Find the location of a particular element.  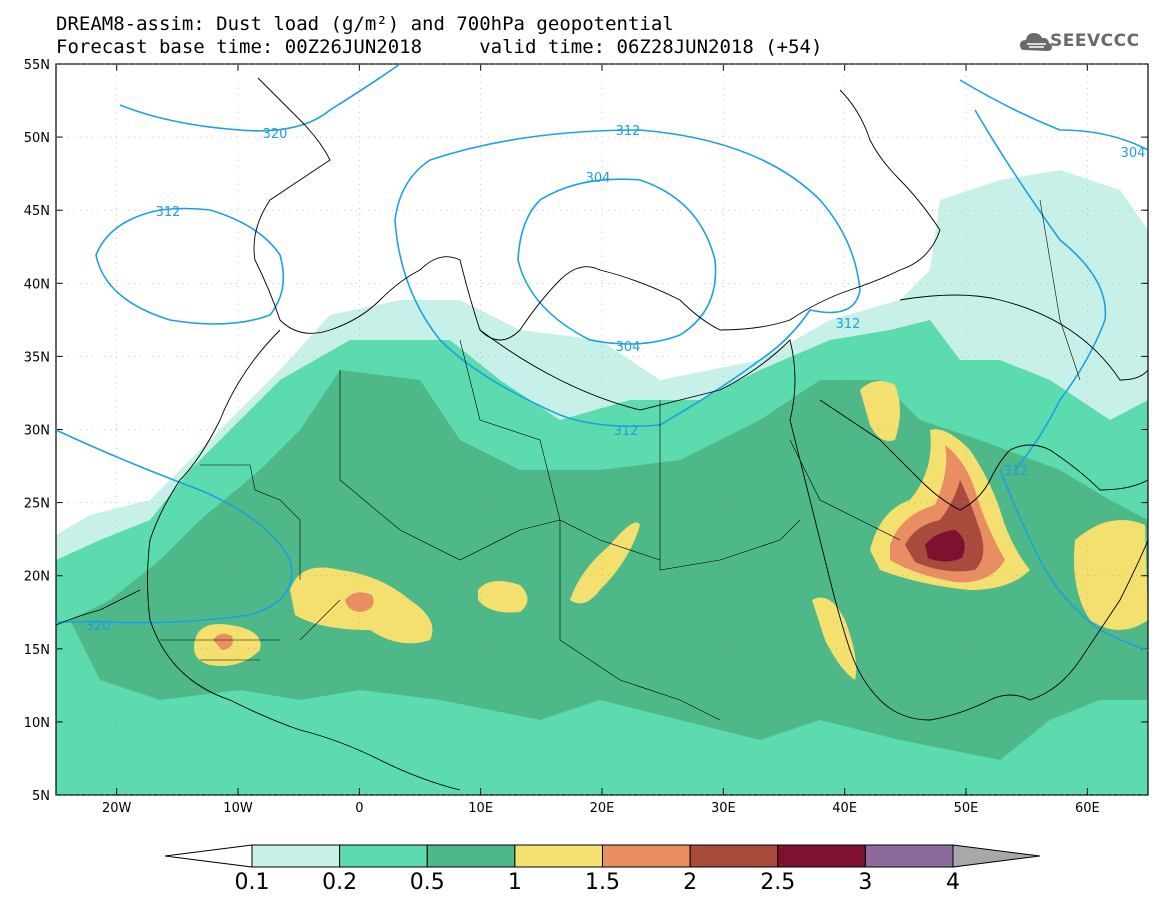

colorbar-level-label: 2 is located at coordinates (690, 882).